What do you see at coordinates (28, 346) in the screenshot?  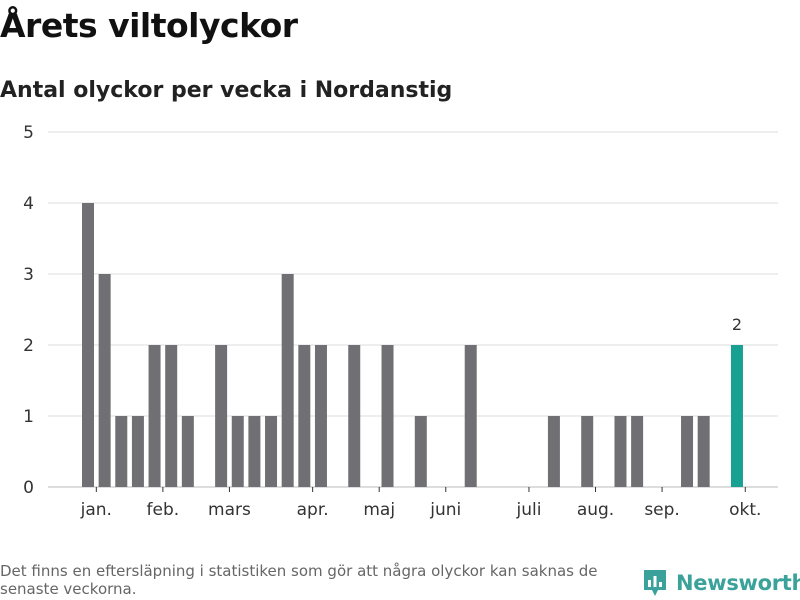 I see `y-tick-label: 2` at bounding box center [28, 346].